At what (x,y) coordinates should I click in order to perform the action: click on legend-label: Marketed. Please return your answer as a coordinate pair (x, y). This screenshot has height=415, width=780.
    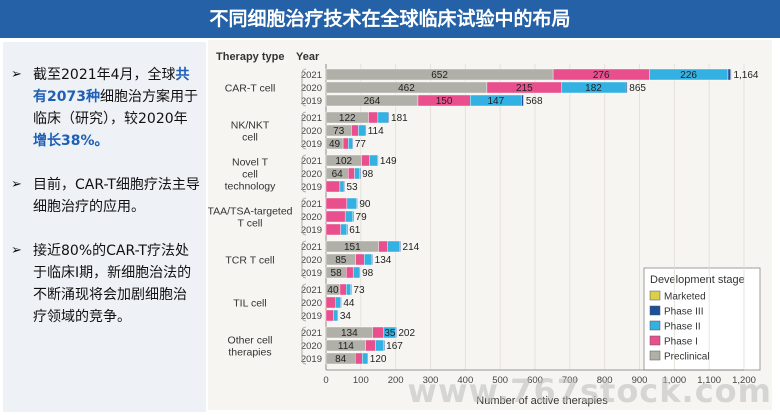
    Looking at the image, I should click on (685, 297).